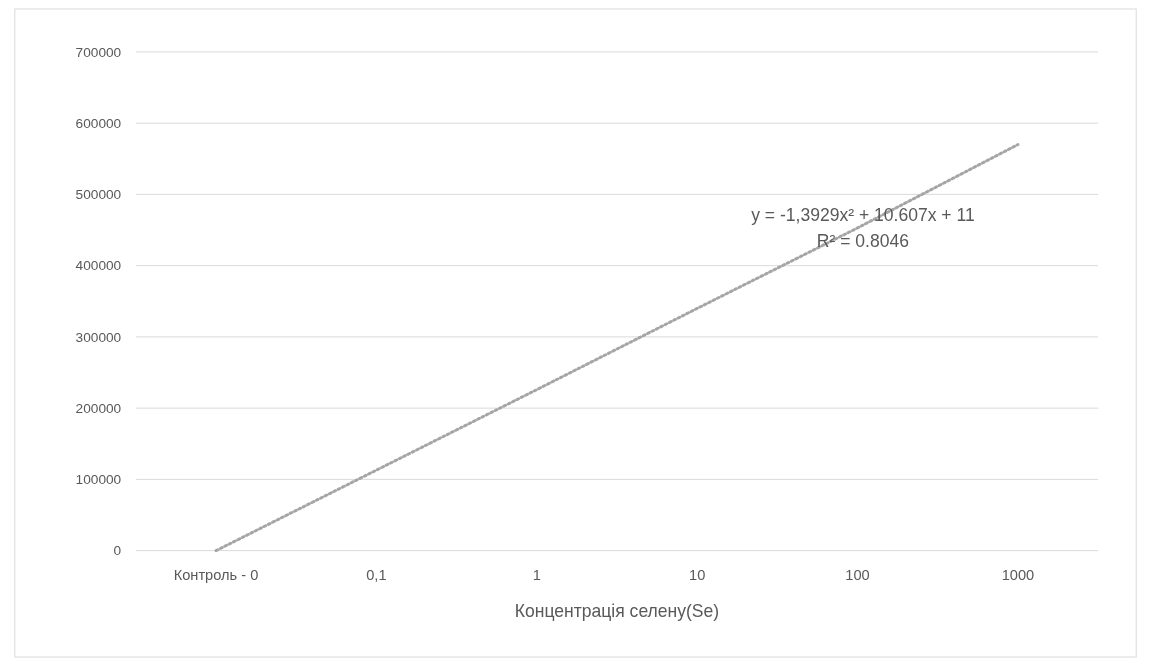 Image resolution: width=1151 pixels, height=666 pixels. Describe the element at coordinates (1018, 574) in the screenshot. I see `x-tick-label: 1000` at that location.